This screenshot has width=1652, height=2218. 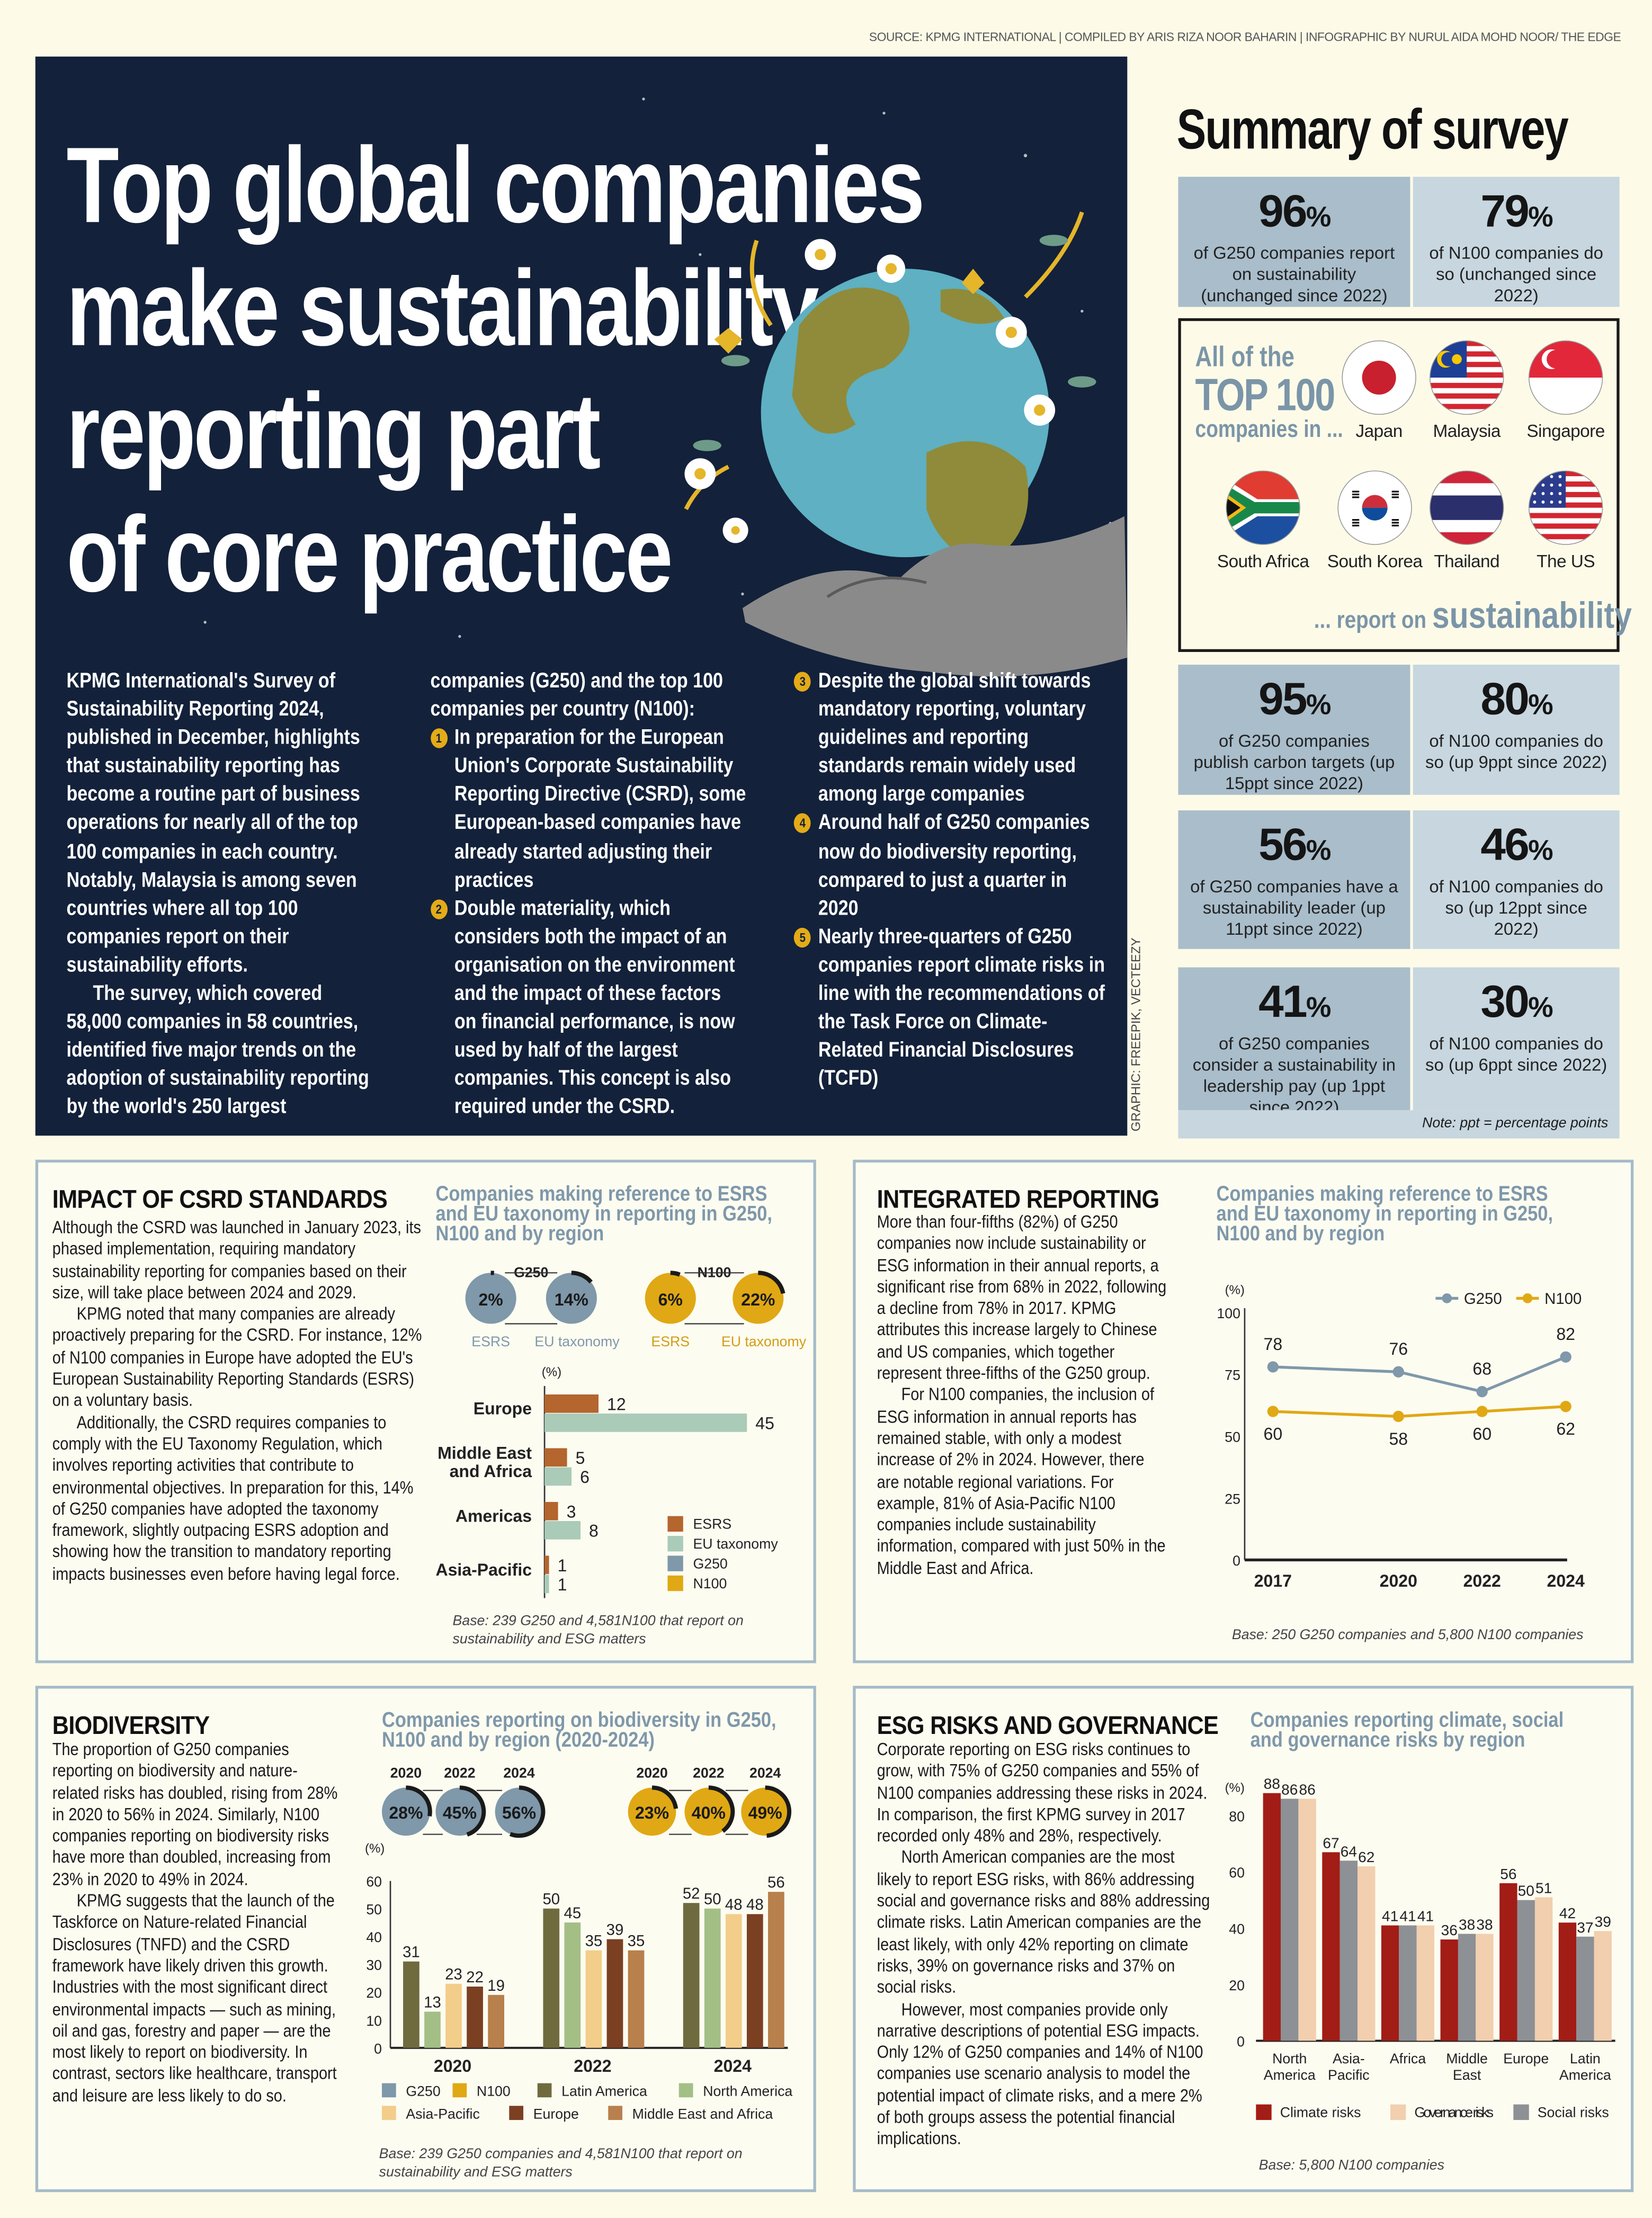 What do you see at coordinates (519, 1812) in the screenshot?
I see `donut-value: 56%` at bounding box center [519, 1812].